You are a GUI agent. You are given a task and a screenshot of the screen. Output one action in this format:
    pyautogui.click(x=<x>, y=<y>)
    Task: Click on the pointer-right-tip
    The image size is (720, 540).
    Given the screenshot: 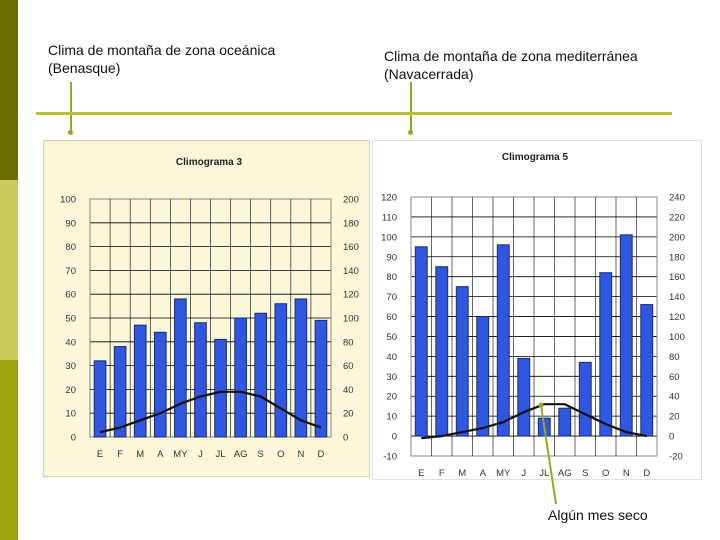 What is the action you would take?
    pyautogui.click(x=410, y=132)
    